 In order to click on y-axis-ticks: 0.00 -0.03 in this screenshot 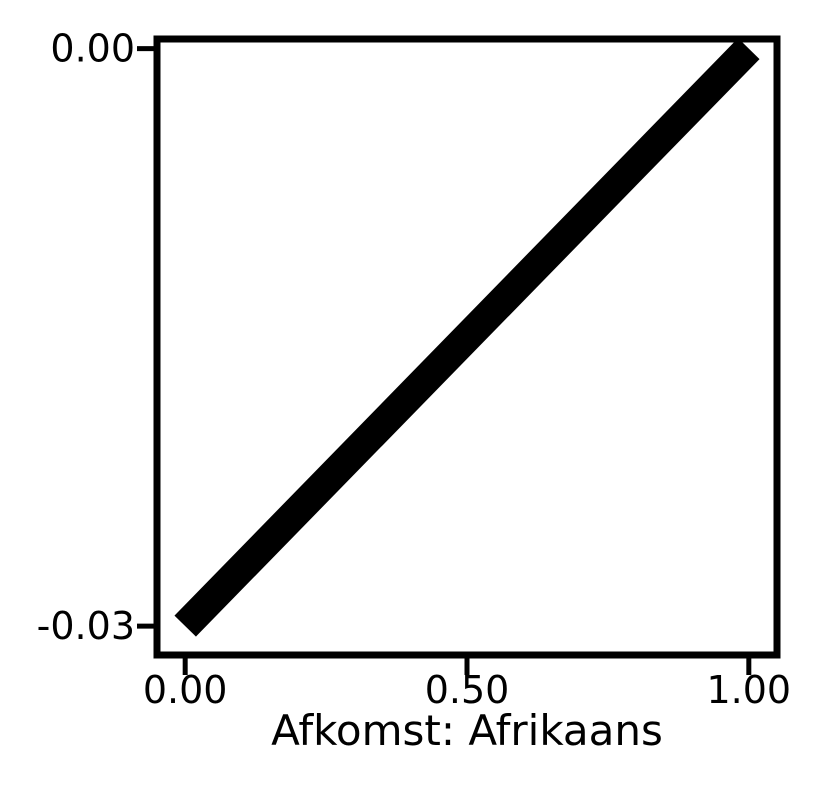, I will do `click(97, 337)`.